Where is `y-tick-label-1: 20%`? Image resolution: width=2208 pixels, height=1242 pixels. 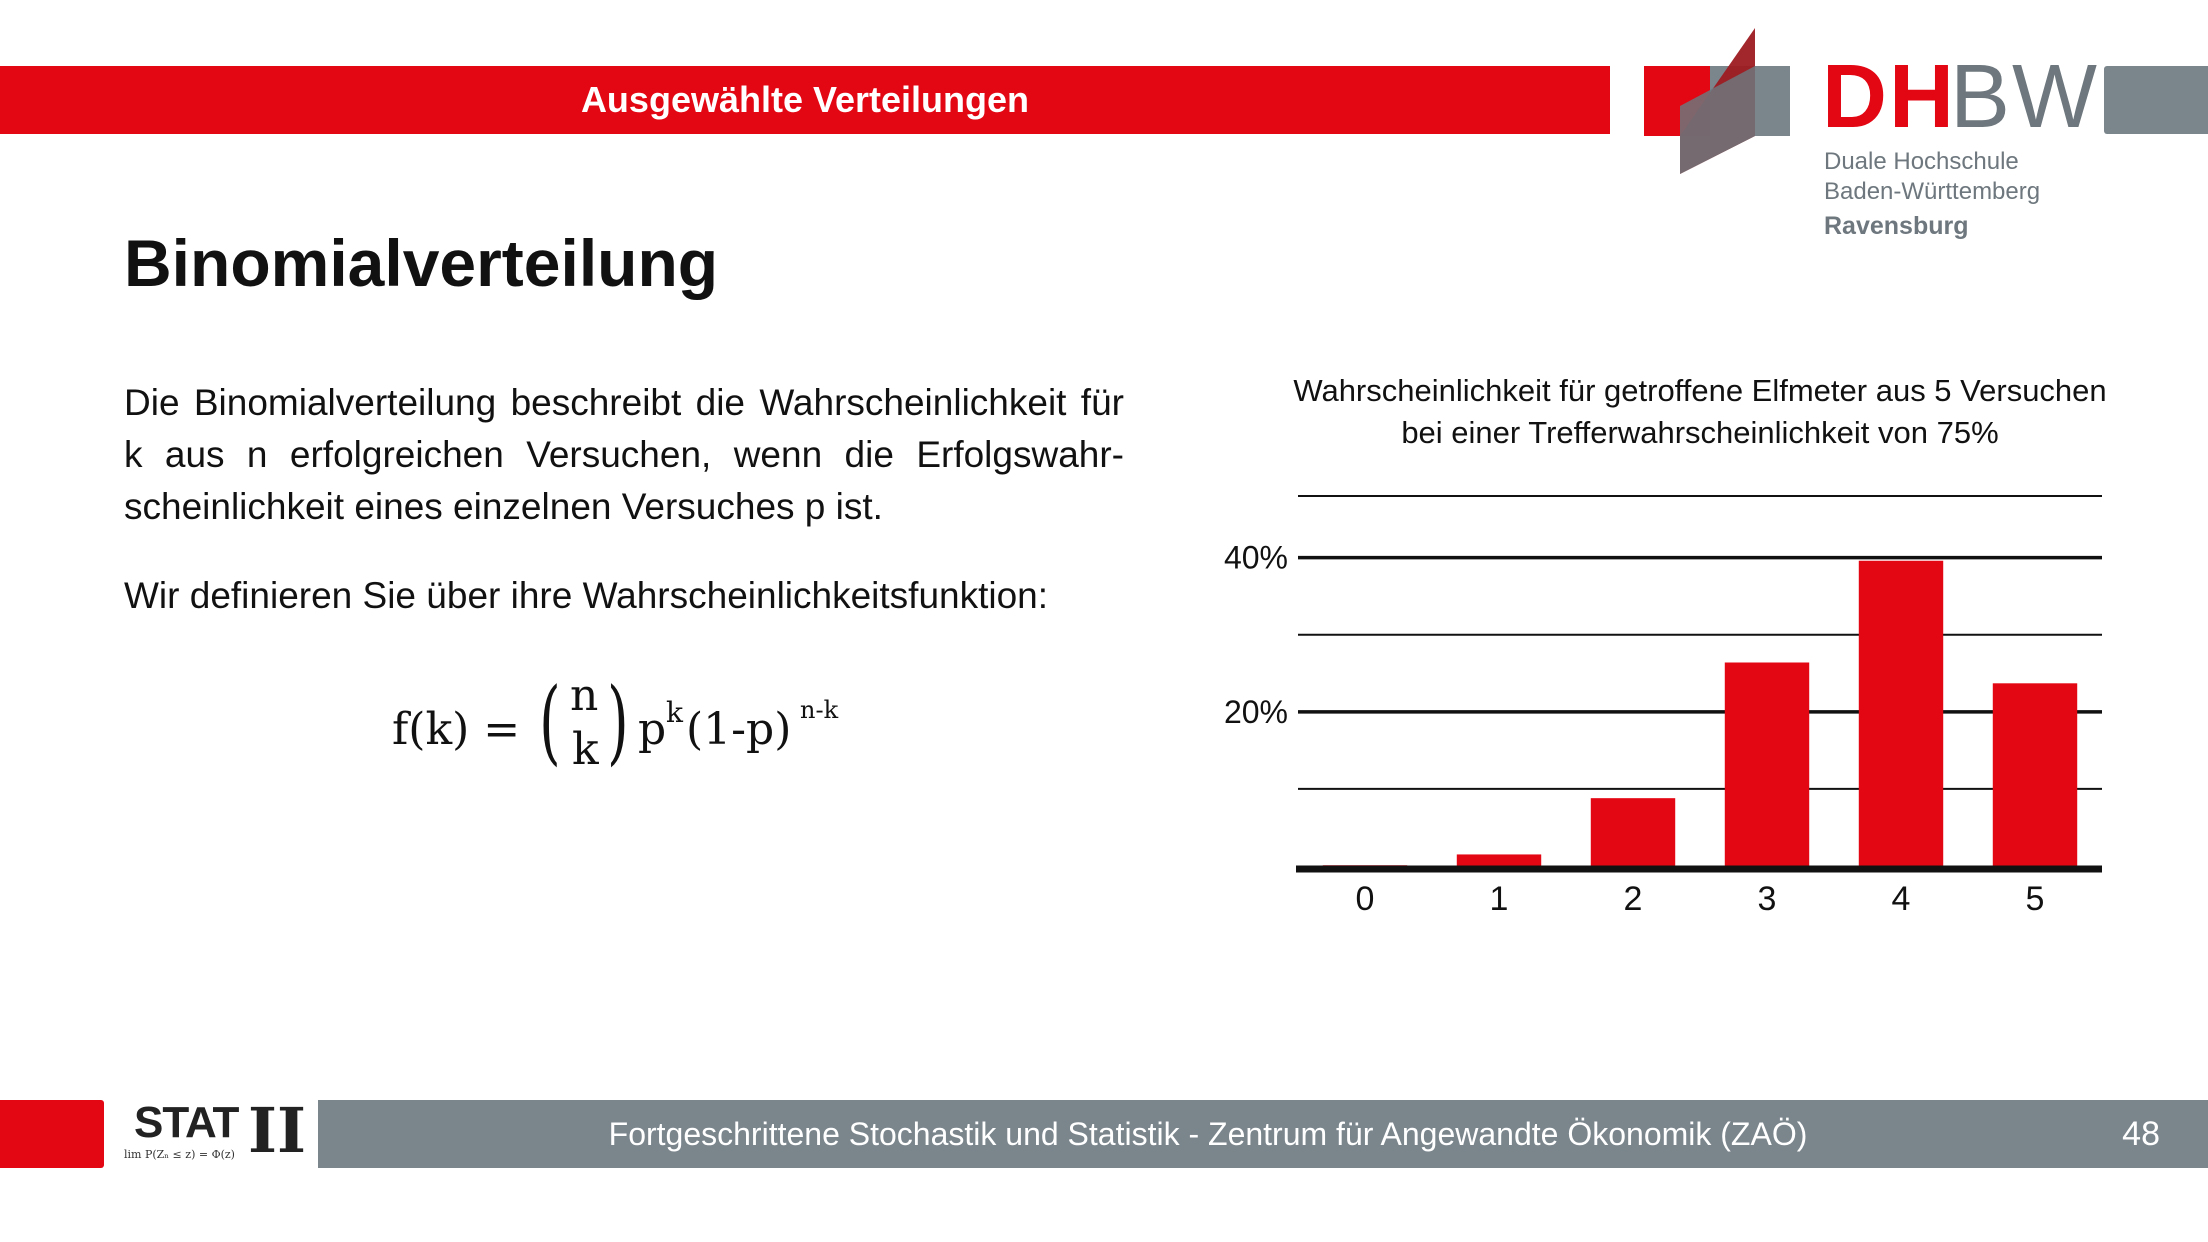 y-tick-label-1: 20% is located at coordinates (1256, 712).